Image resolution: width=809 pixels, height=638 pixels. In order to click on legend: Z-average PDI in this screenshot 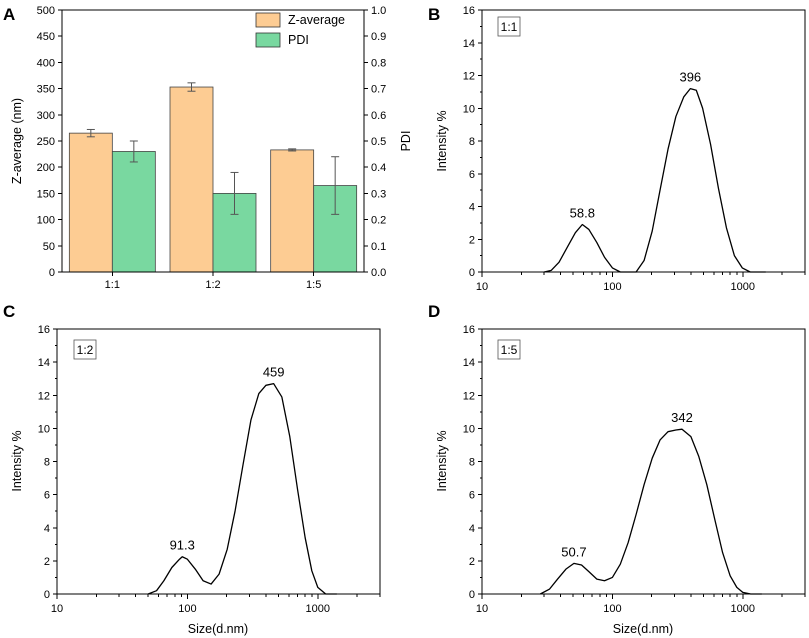, I will do `click(300, 30)`.